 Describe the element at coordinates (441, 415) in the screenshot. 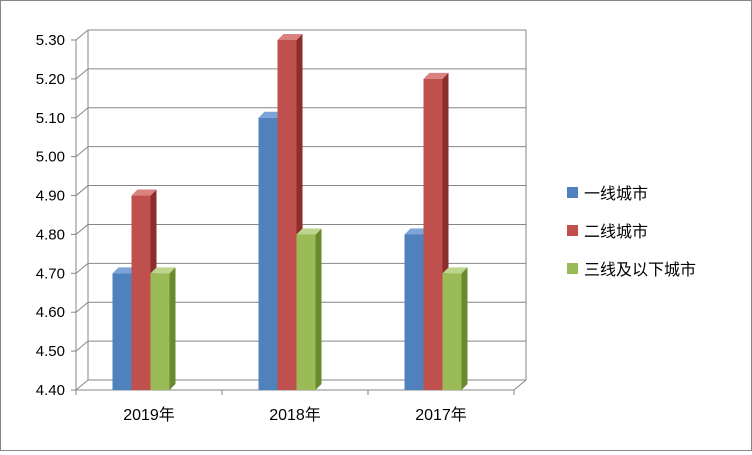

I see `x-tick-label: 2017年` at that location.